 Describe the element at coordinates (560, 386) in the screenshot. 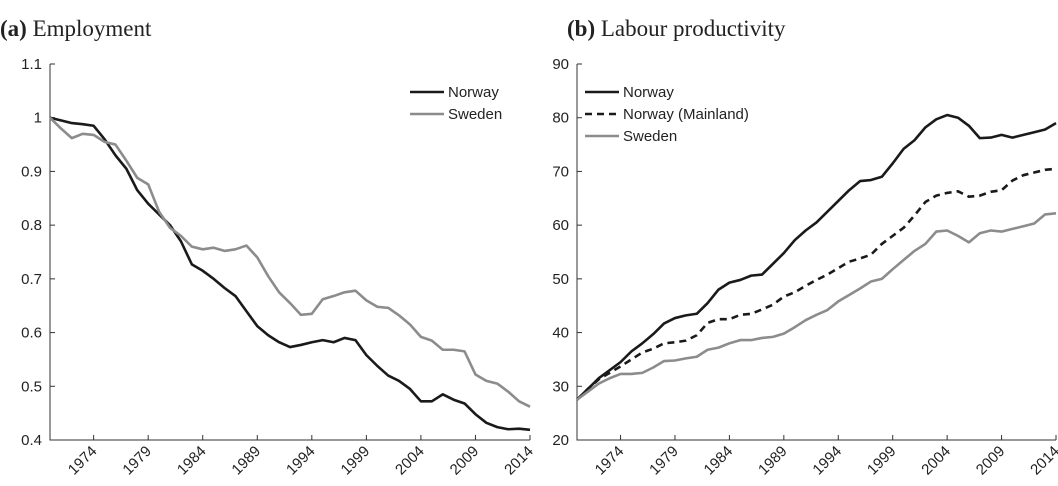

I see `y-tick-label: 30` at that location.